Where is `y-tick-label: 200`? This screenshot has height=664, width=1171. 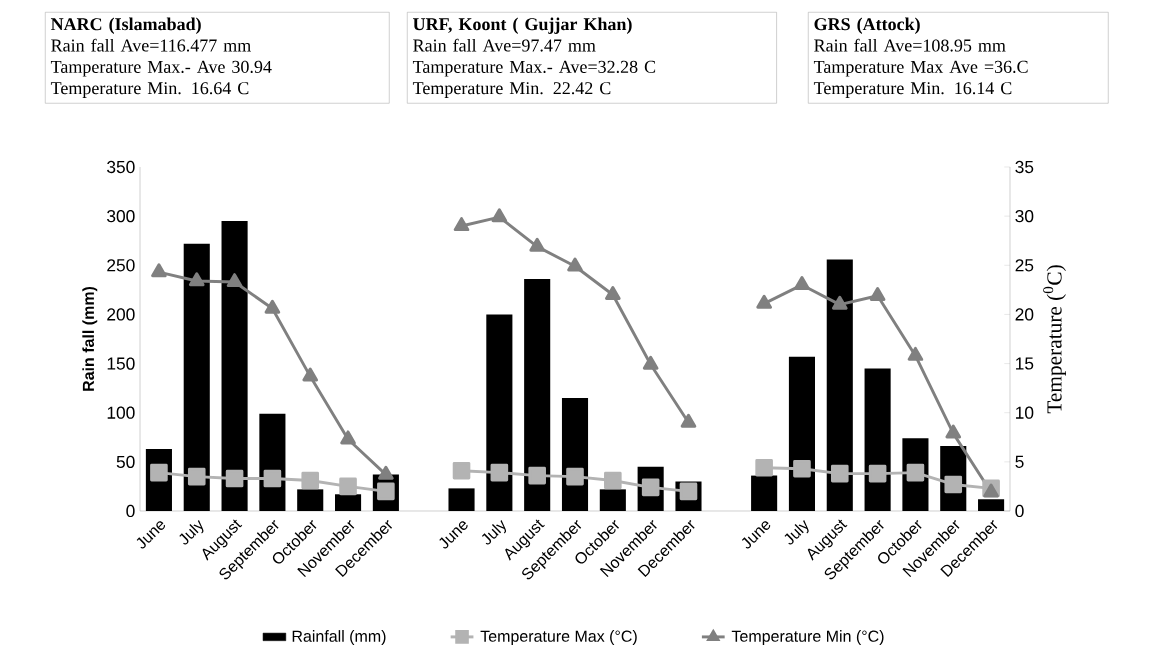
y-tick-label: 200 is located at coordinates (121, 314).